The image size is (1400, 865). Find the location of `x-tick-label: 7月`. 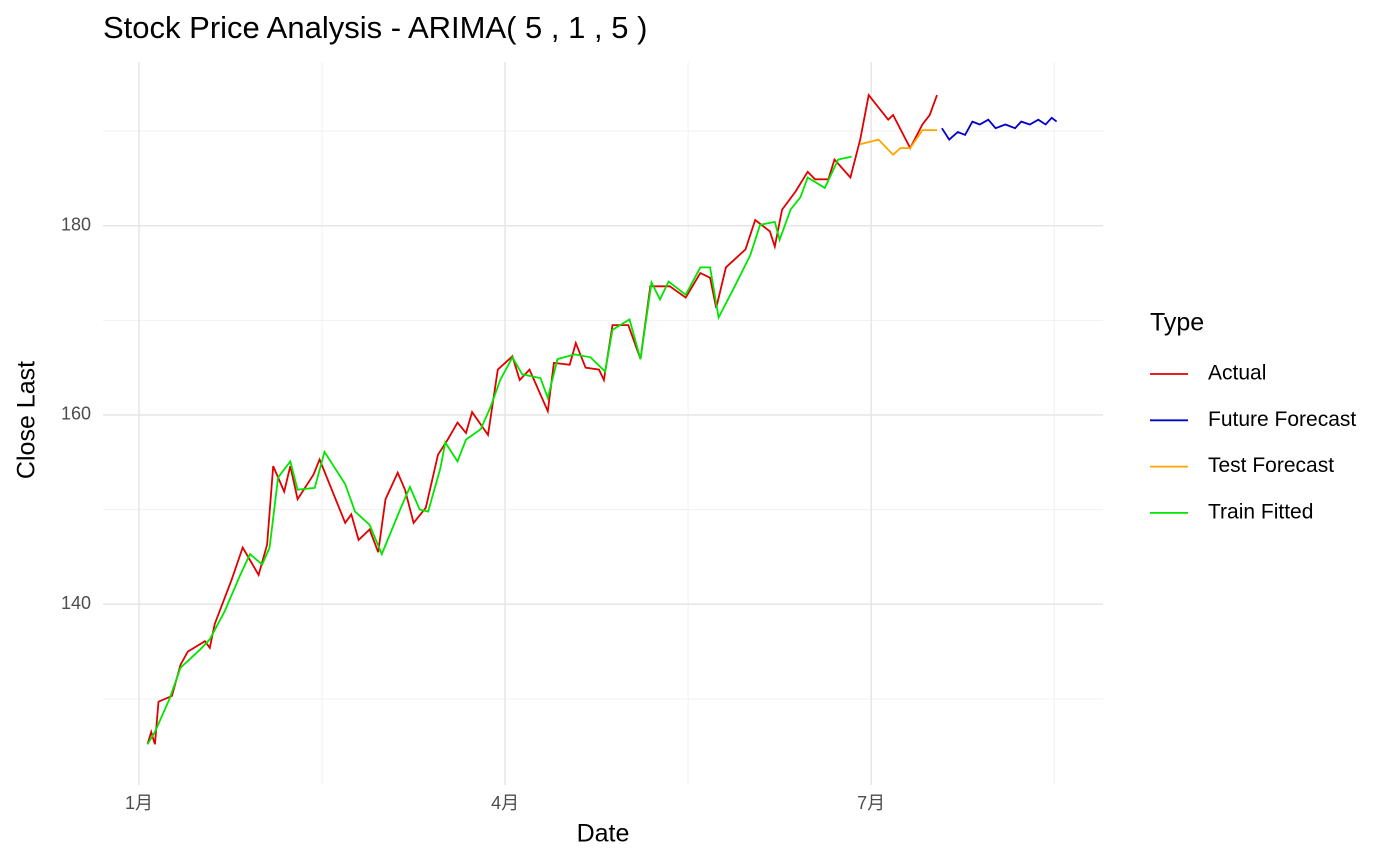

x-tick-label: 7月 is located at coordinates (871, 803).